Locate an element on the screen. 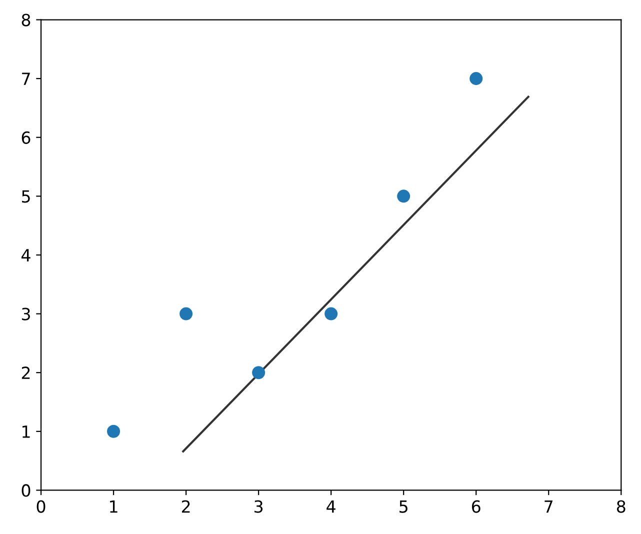  x-tick-label: 0 is located at coordinates (41, 506).